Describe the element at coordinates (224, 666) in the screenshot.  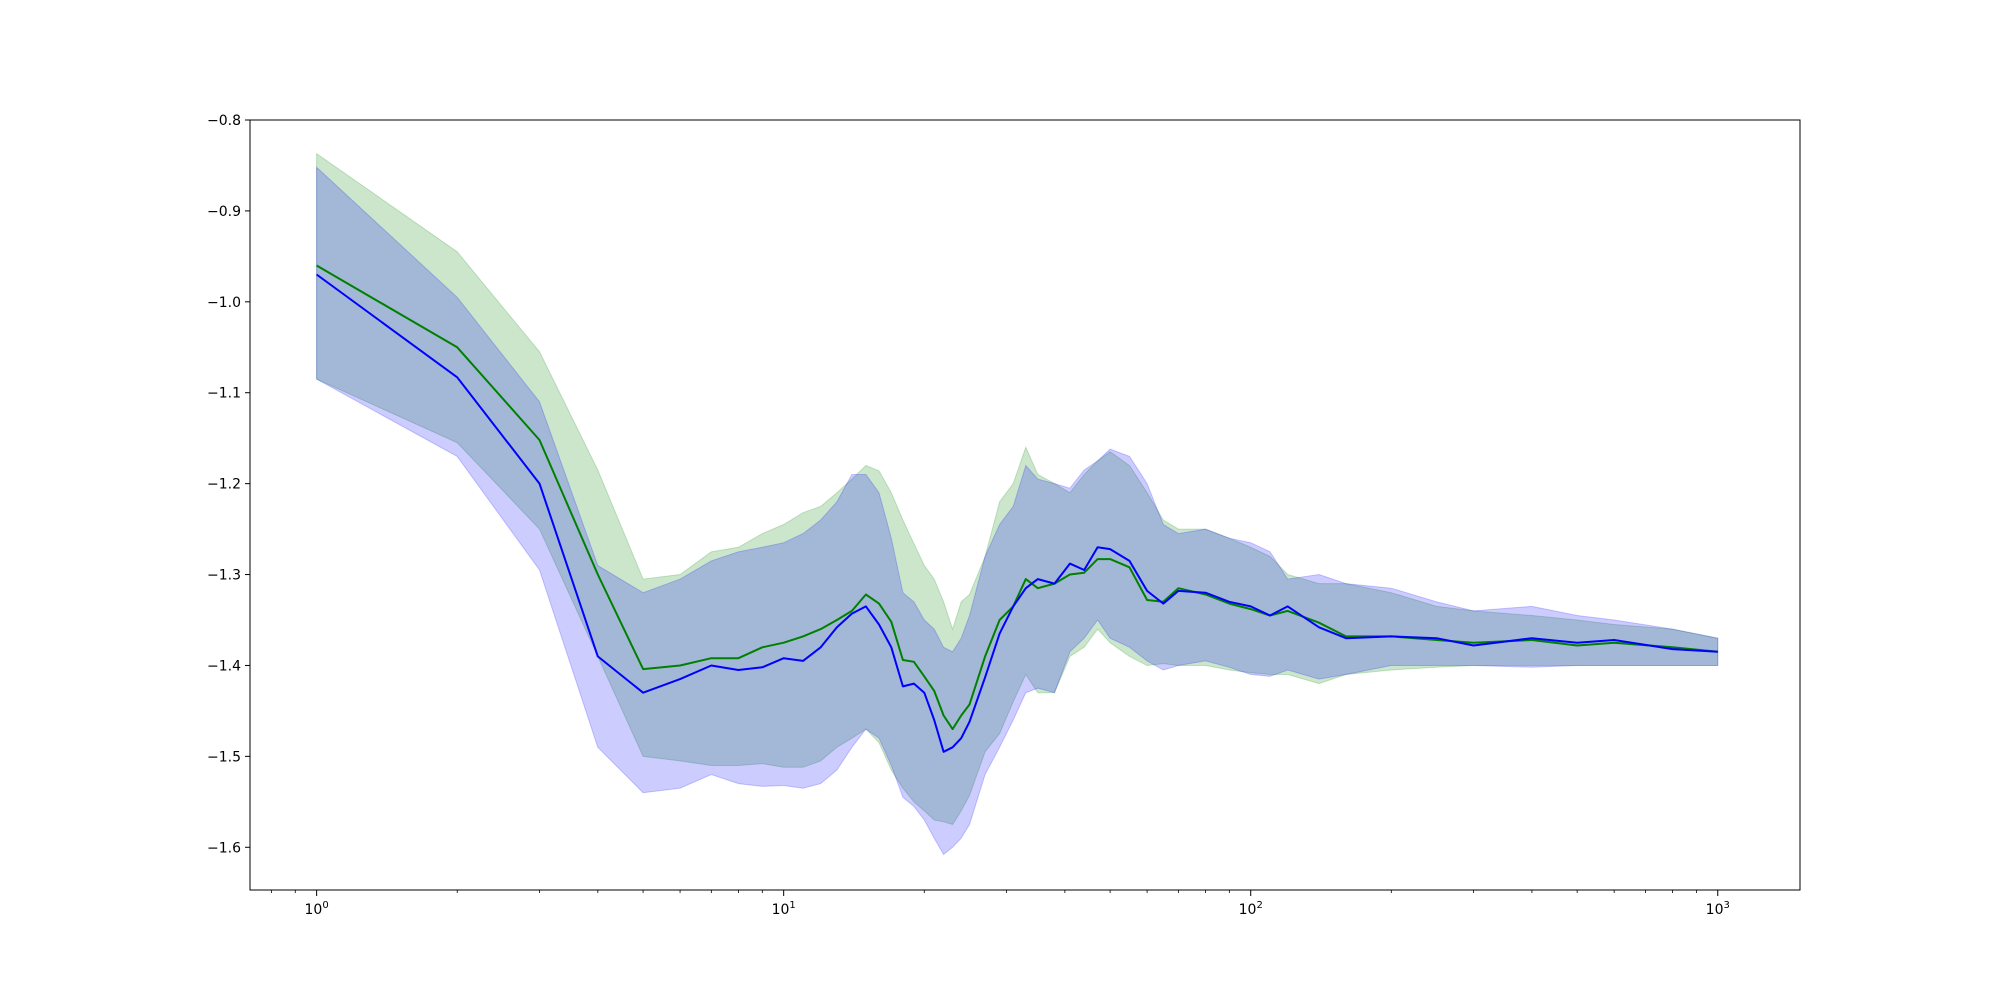
I see `y-tick-label: −1.4` at that location.